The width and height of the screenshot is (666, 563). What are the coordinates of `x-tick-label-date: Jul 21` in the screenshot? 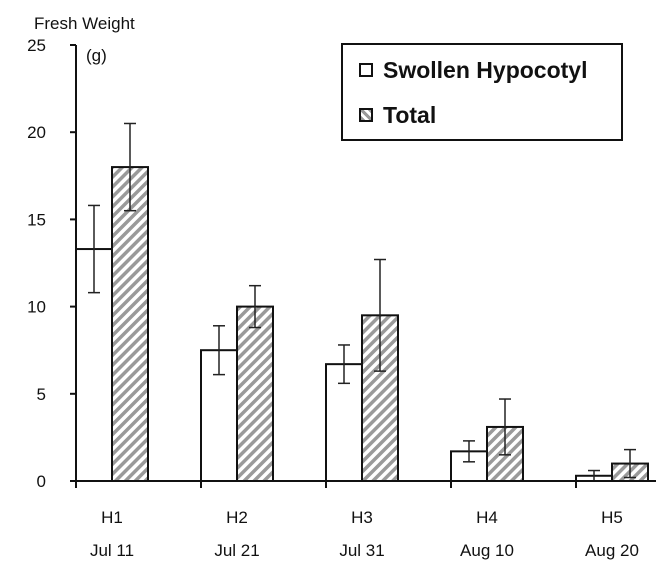 It's located at (236, 550).